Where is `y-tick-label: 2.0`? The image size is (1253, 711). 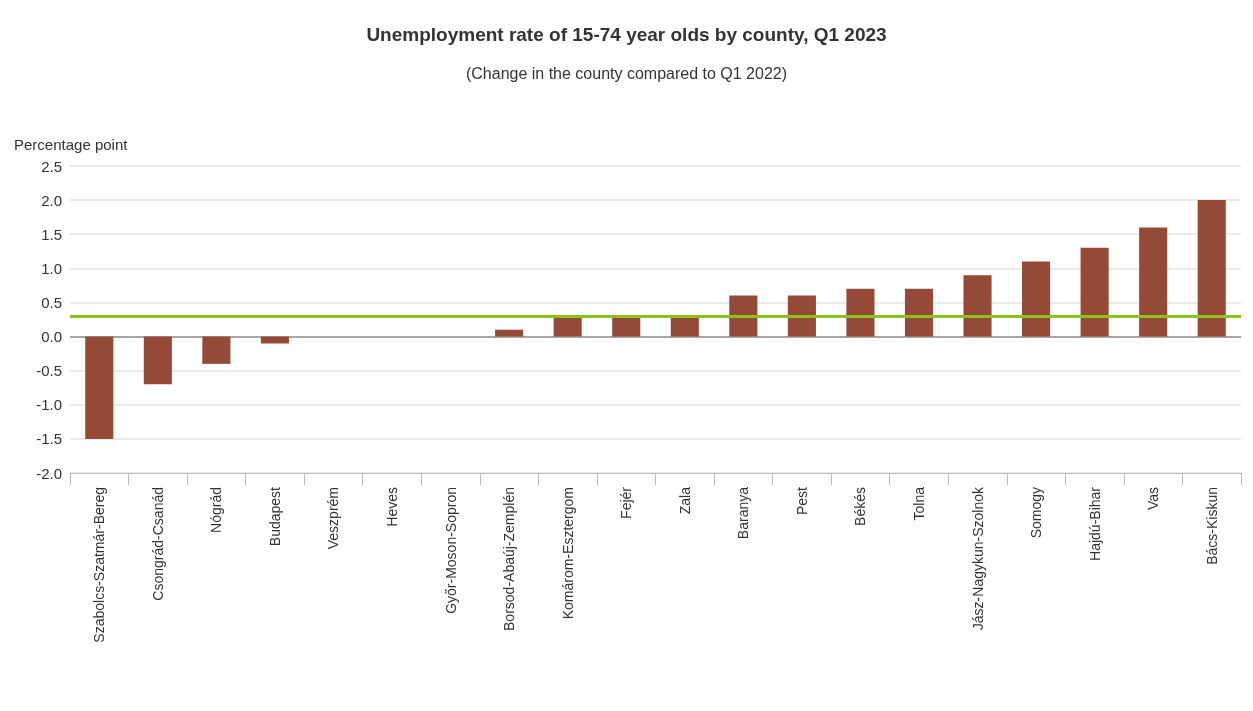
y-tick-label: 2.0 is located at coordinates (51, 200).